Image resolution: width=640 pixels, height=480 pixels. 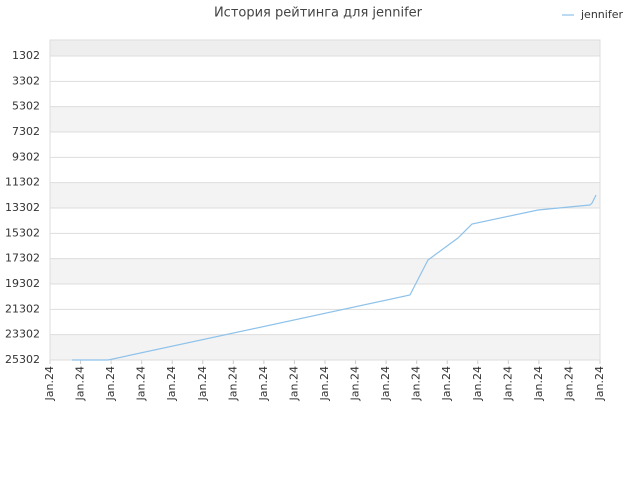 I want to click on chart-title: История рейтинга для jennifer, so click(x=318, y=13).